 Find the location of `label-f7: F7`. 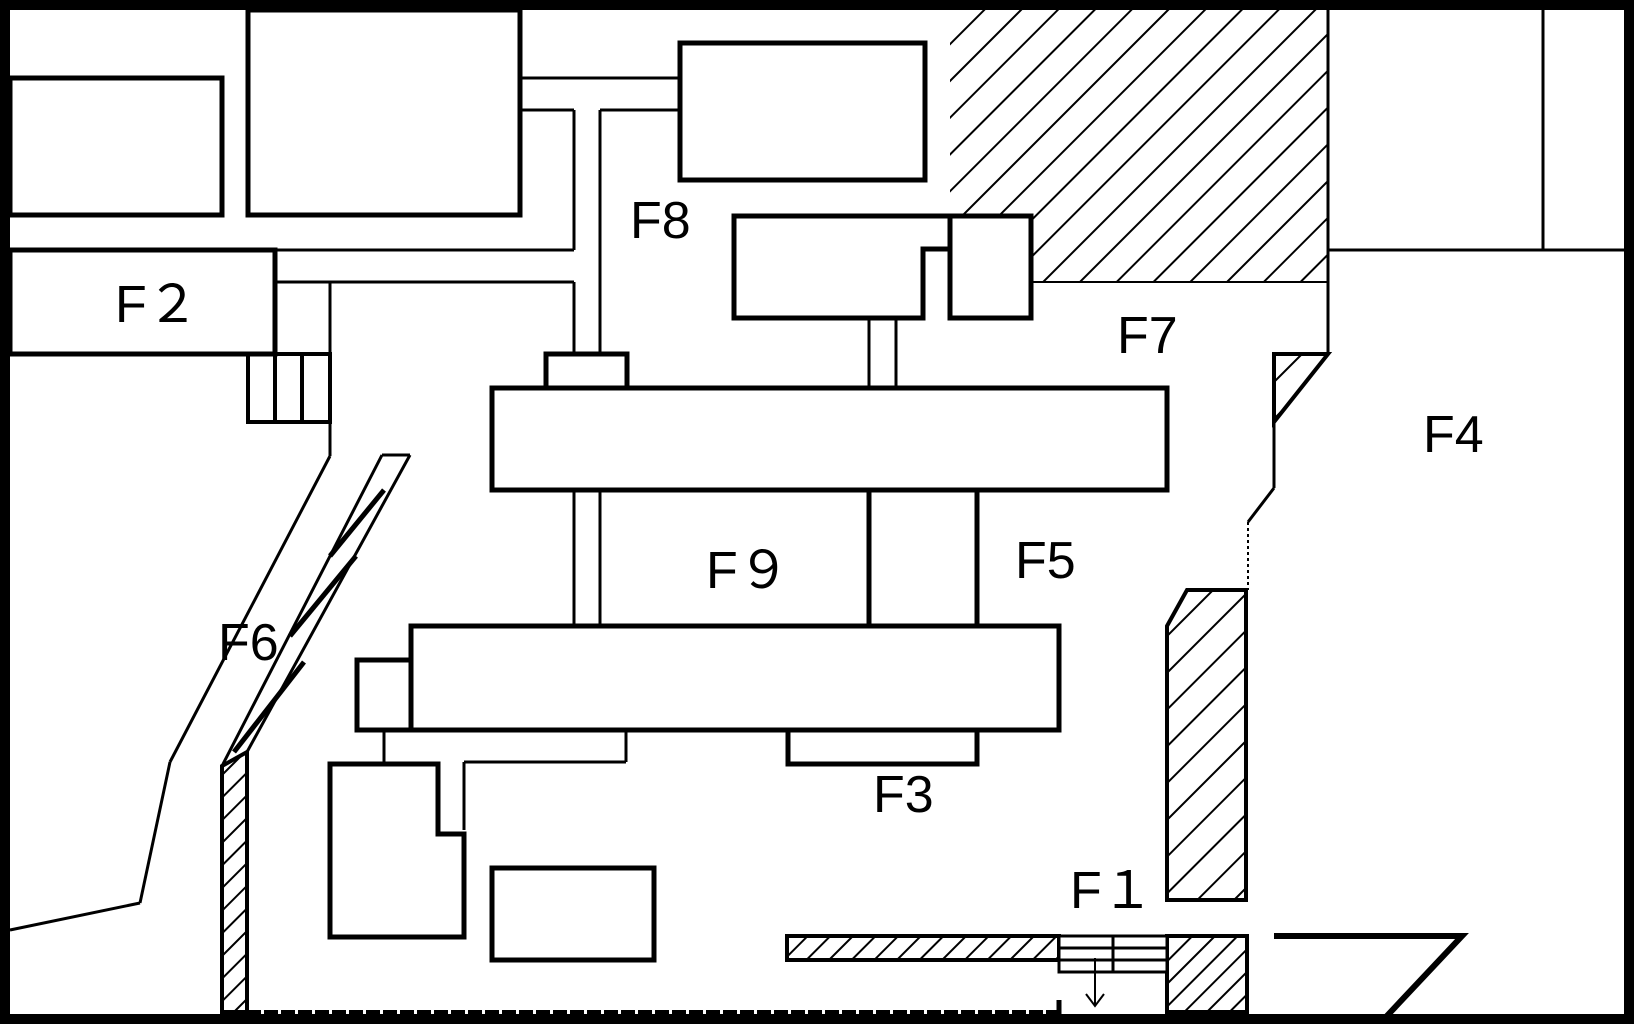

label-f7: F7 is located at coordinates (1147, 336).